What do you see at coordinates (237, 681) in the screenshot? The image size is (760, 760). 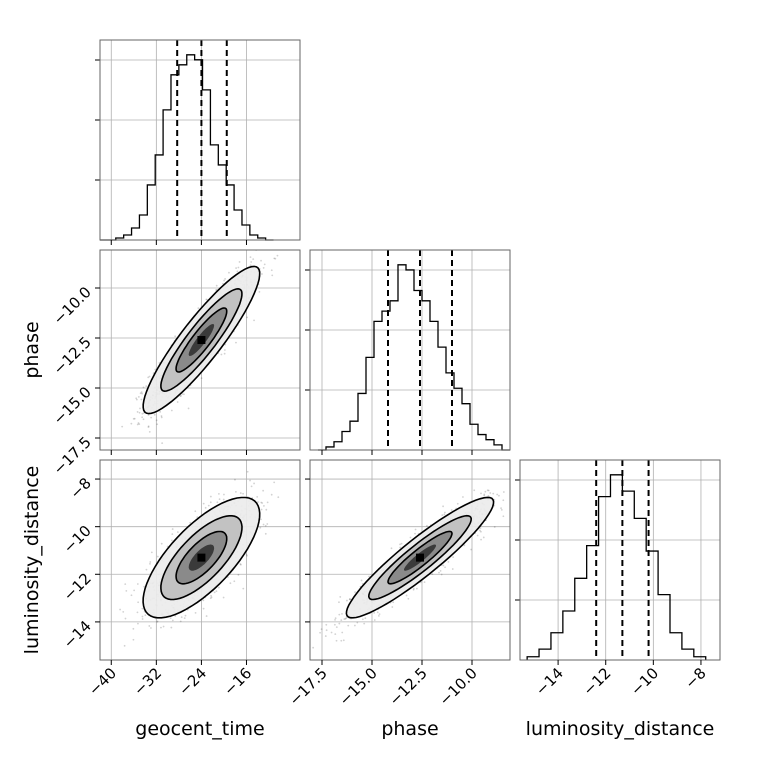 I see `x-tick-label: −16` at bounding box center [237, 681].